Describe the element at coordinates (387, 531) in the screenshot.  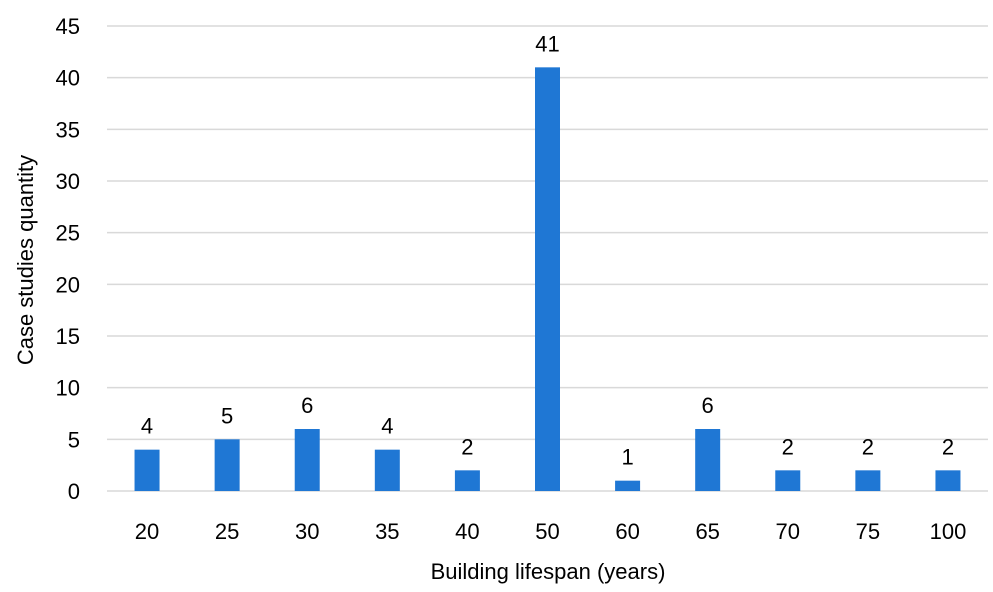
I see `x-tick-label: 35` at that location.